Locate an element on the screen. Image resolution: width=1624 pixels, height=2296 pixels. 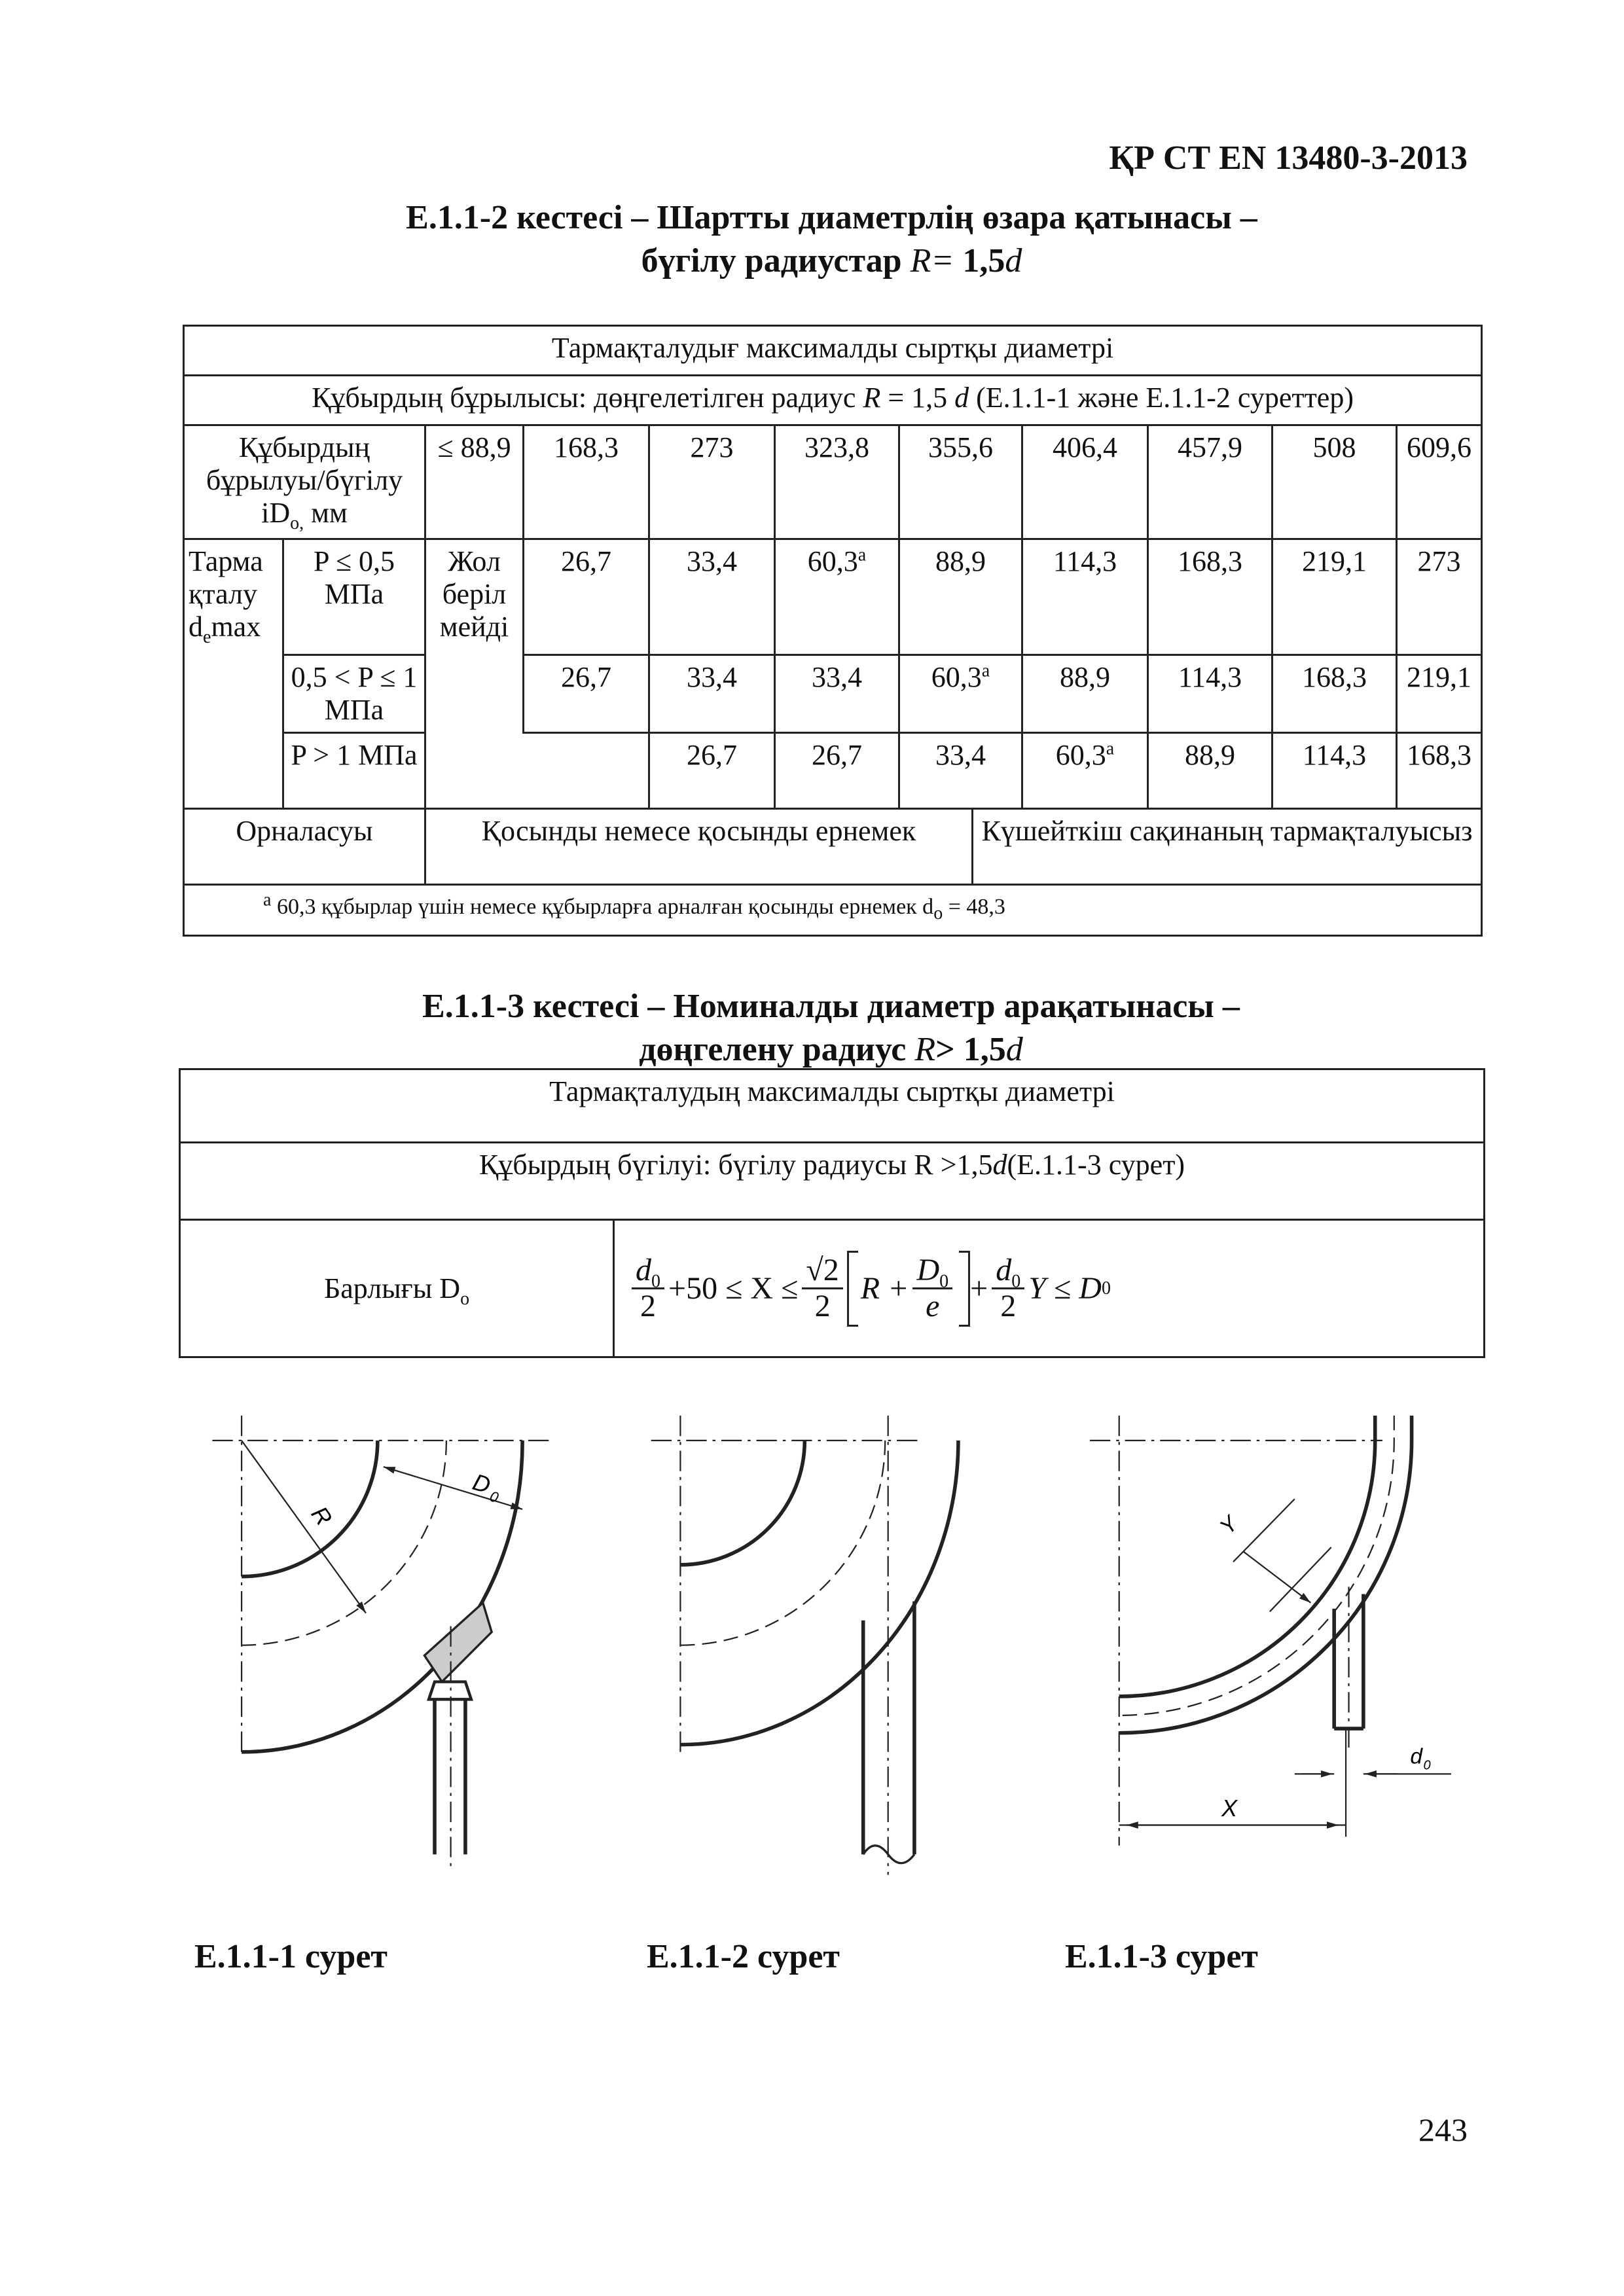
text: = 1,5 is located at coordinates (918, 398).